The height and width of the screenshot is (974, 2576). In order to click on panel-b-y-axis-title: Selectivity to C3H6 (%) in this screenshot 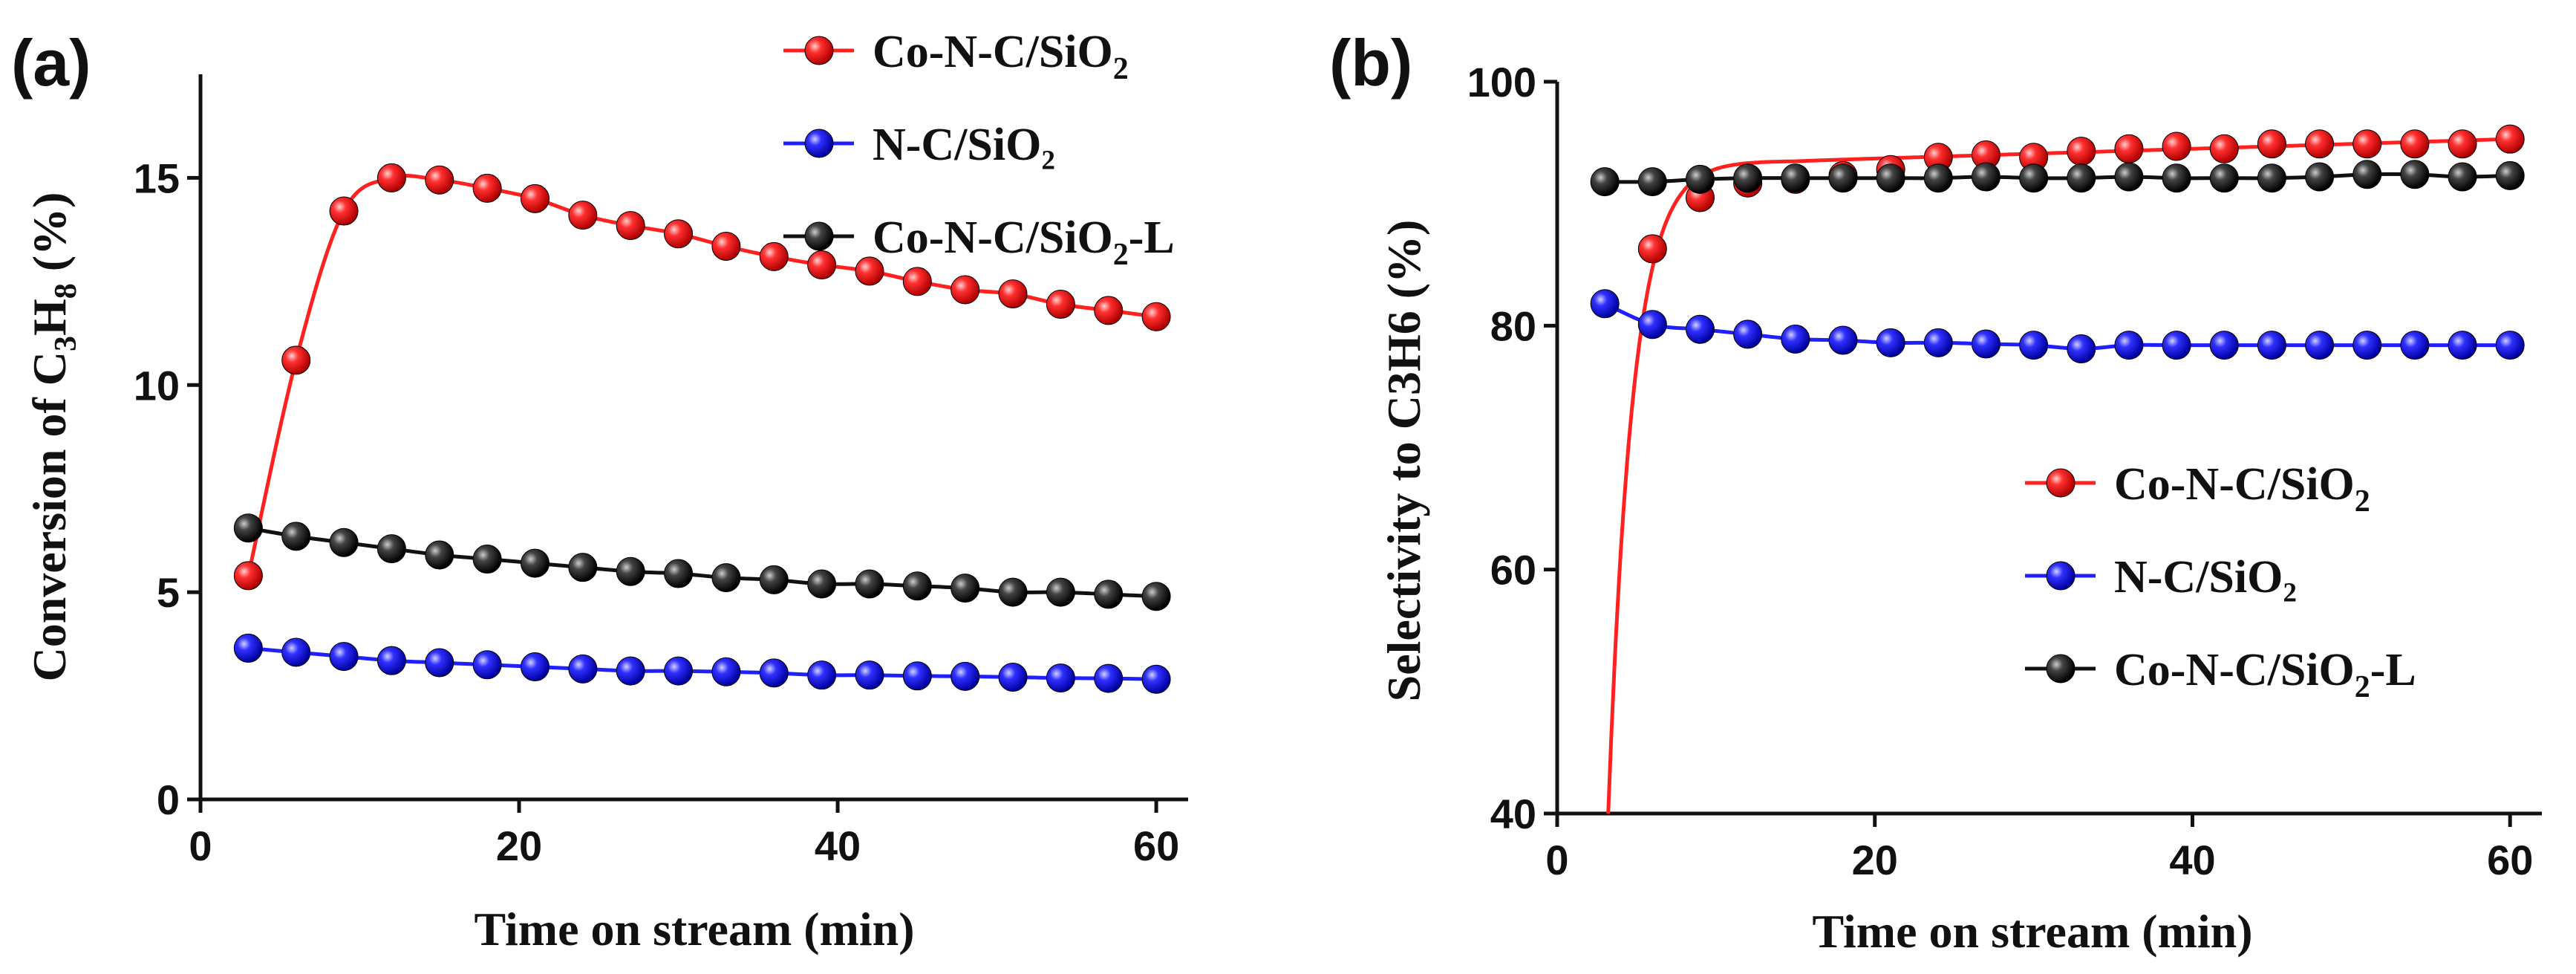, I will do `click(1403, 461)`.